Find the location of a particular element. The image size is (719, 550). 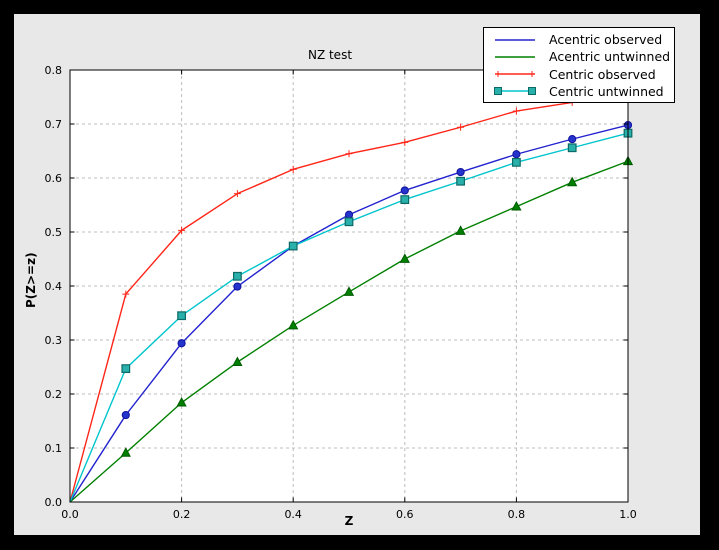

legend-item: Acentric untwinned is located at coordinates (581, 56).